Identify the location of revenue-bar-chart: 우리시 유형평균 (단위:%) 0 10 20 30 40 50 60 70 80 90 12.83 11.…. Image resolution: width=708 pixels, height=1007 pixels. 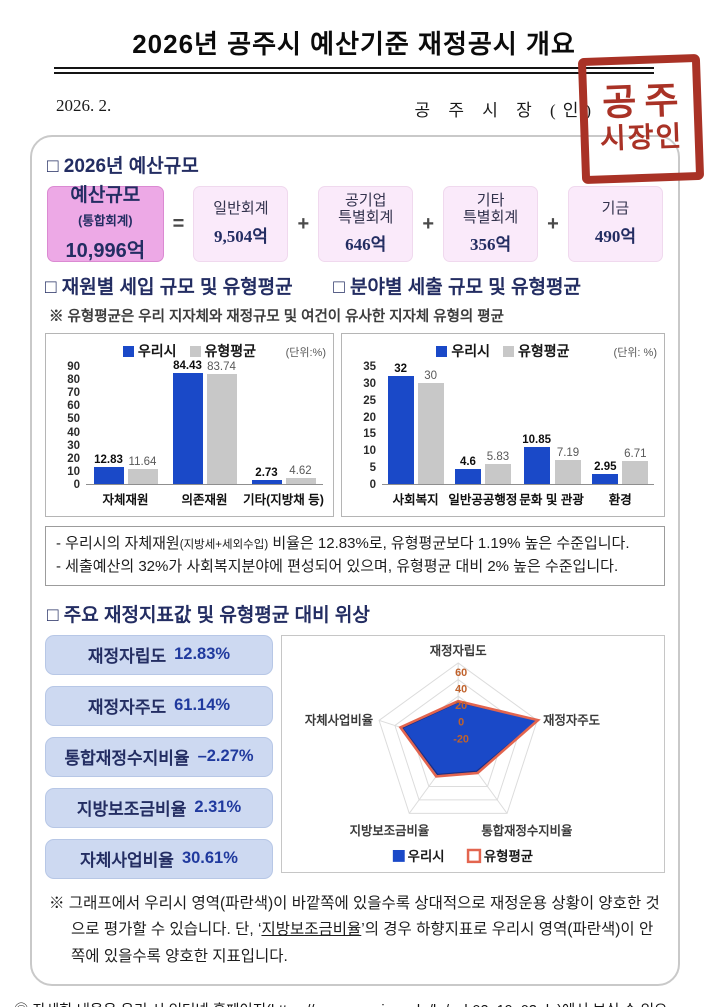
(189, 425).